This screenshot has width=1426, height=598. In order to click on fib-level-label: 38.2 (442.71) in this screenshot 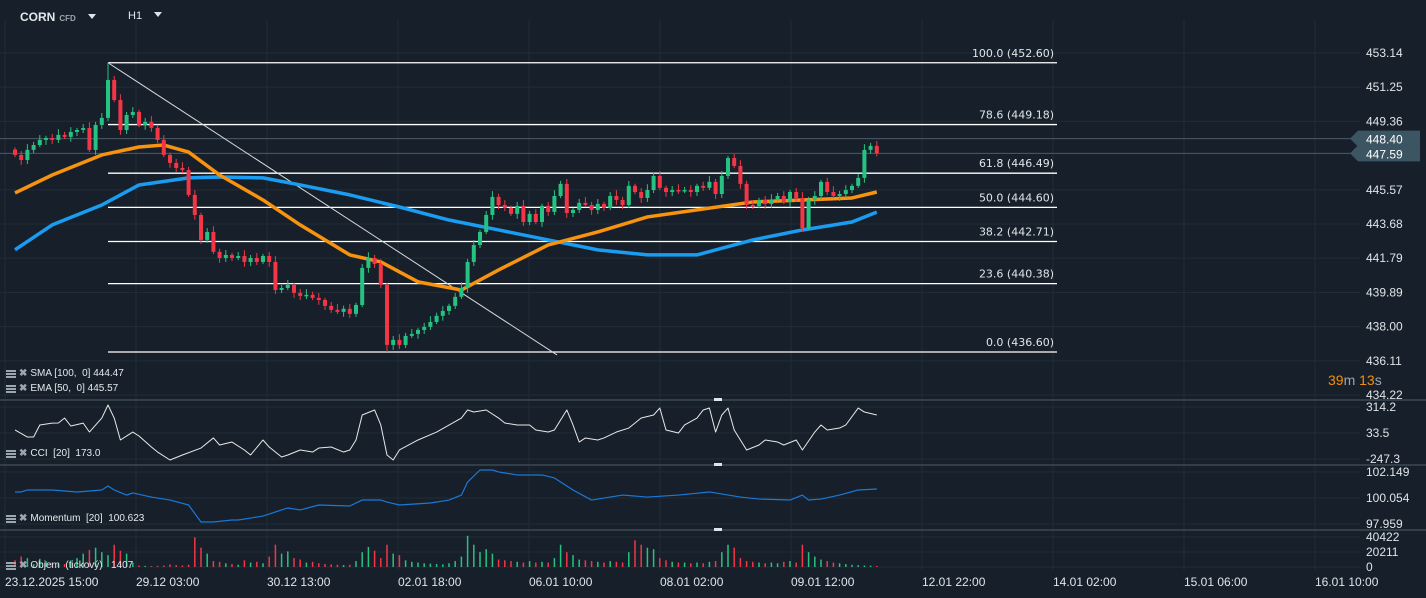, I will do `click(1016, 232)`.